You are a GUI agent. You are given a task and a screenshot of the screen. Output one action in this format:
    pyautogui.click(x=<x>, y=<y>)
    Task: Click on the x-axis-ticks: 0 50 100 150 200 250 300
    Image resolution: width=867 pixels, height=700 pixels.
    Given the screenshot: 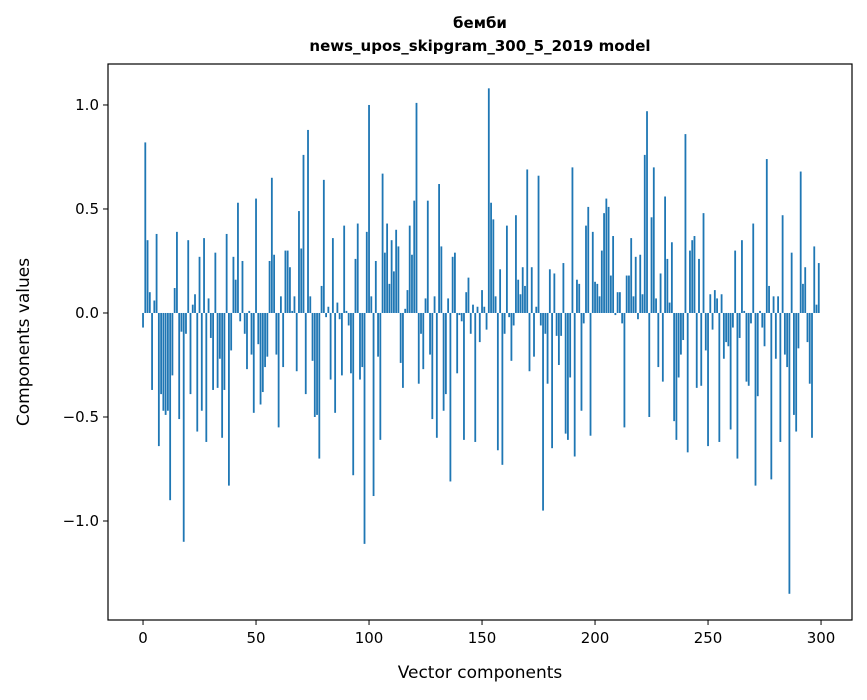 What is the action you would take?
    pyautogui.click(x=486, y=633)
    